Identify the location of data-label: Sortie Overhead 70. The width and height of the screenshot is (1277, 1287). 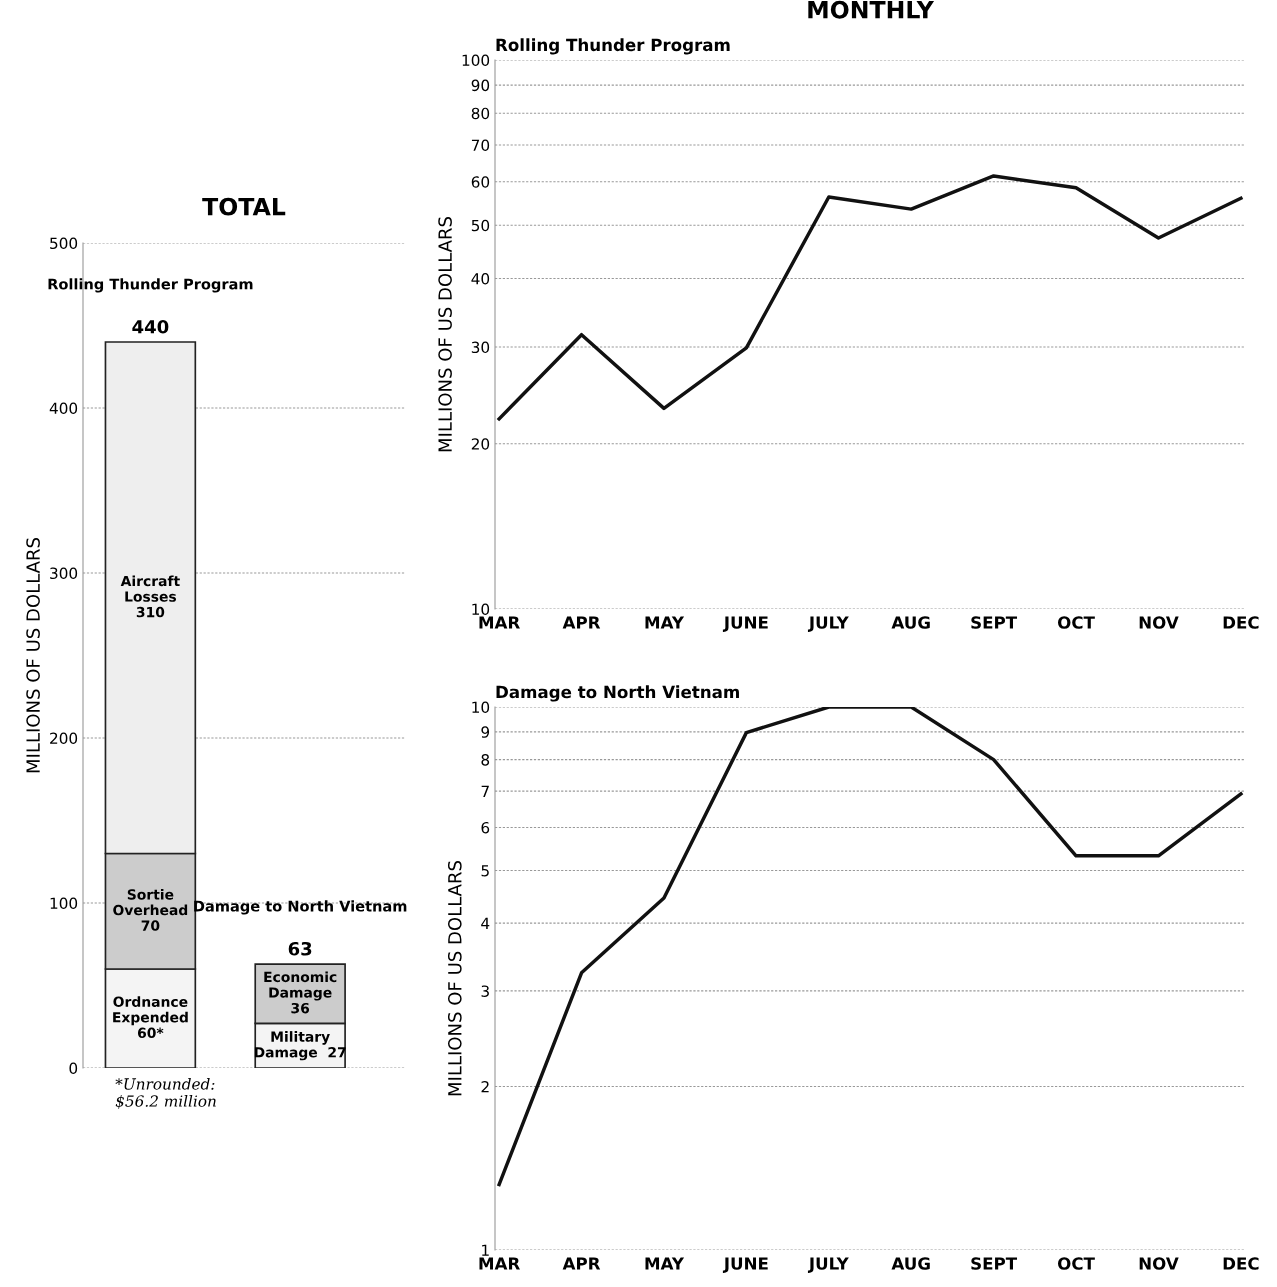
(150, 909).